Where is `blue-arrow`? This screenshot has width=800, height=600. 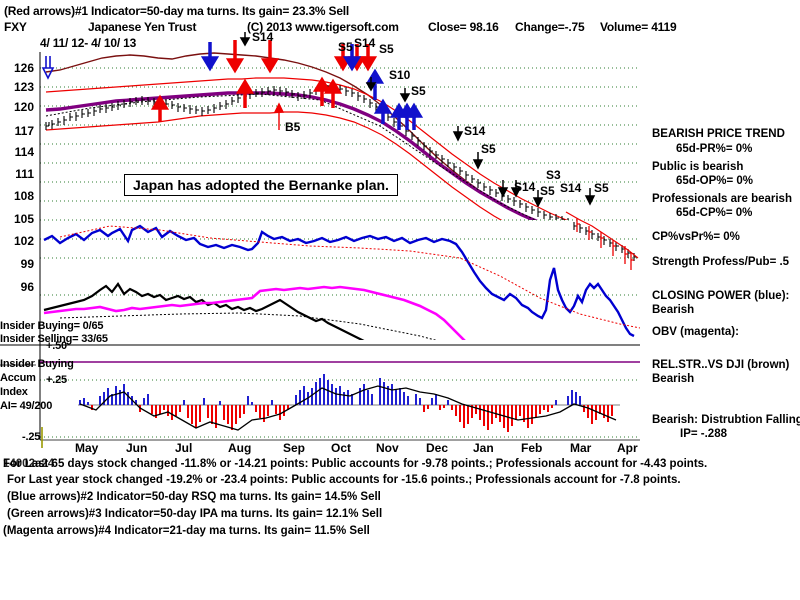
blue-arrow is located at coordinates (312, 86).